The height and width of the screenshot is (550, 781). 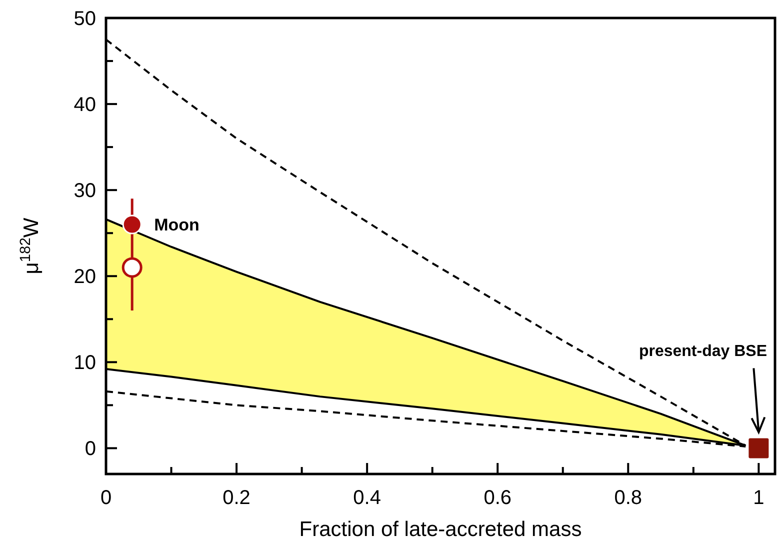 What do you see at coordinates (367, 498) in the screenshot?
I see `x-tick-label: 0.4` at bounding box center [367, 498].